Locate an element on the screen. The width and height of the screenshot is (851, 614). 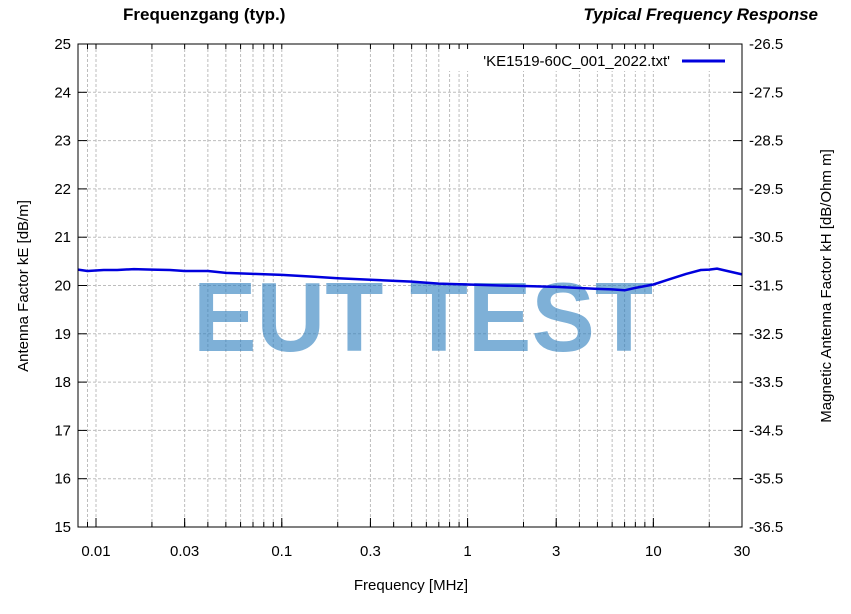
y-tick-label: 16 is located at coordinates (62, 479).